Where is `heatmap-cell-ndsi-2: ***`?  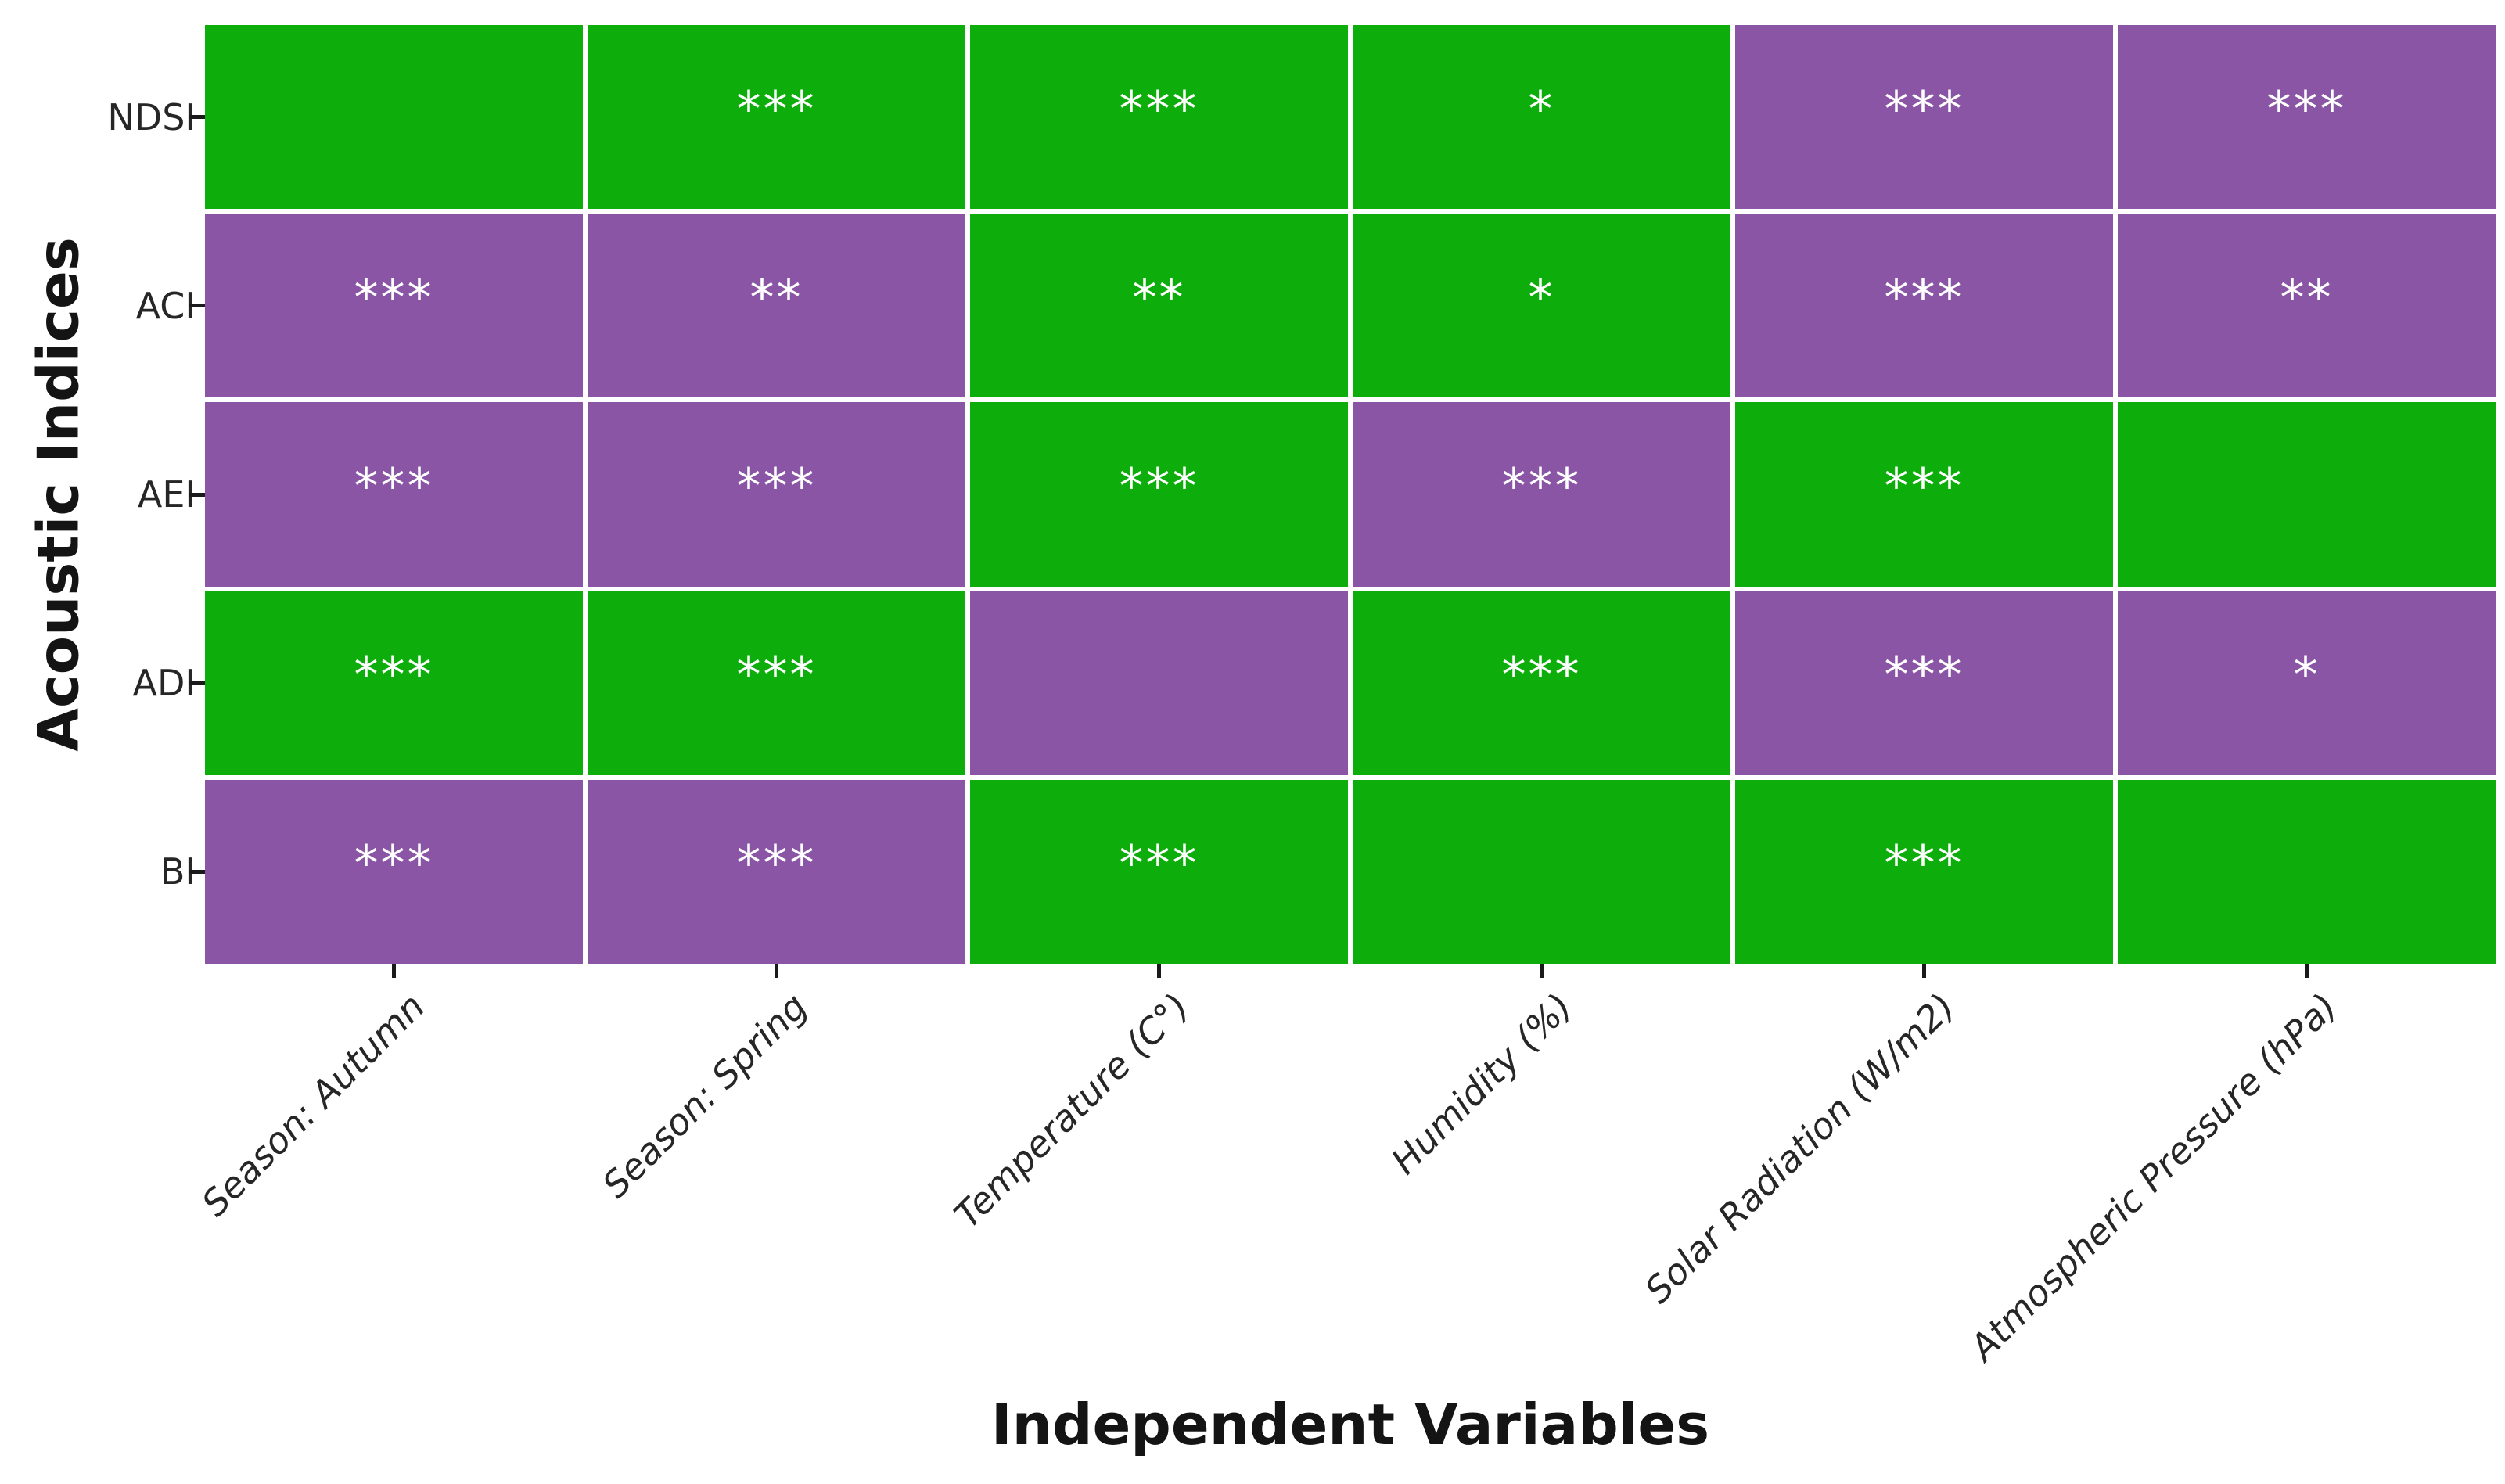 heatmap-cell-ndsi-2: *** is located at coordinates (776, 118).